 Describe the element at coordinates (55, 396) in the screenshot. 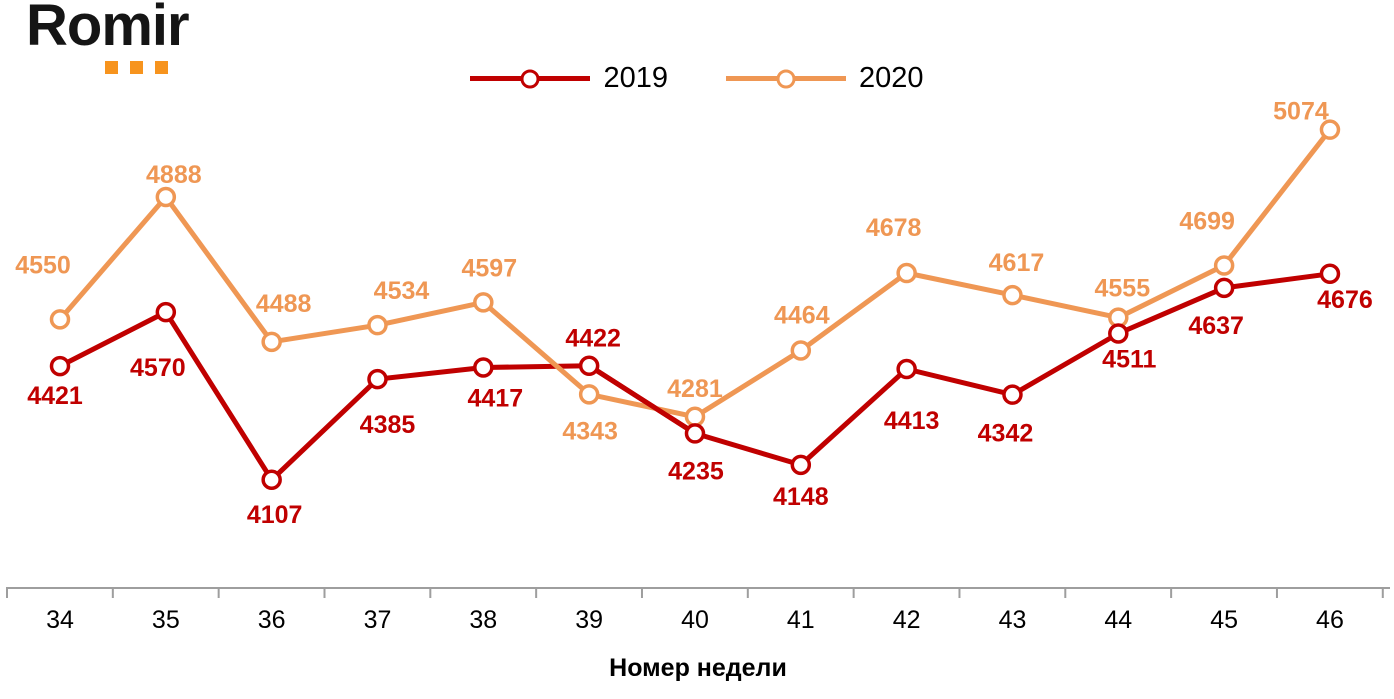

I see `value-label-2019-wk34: 4421` at that location.